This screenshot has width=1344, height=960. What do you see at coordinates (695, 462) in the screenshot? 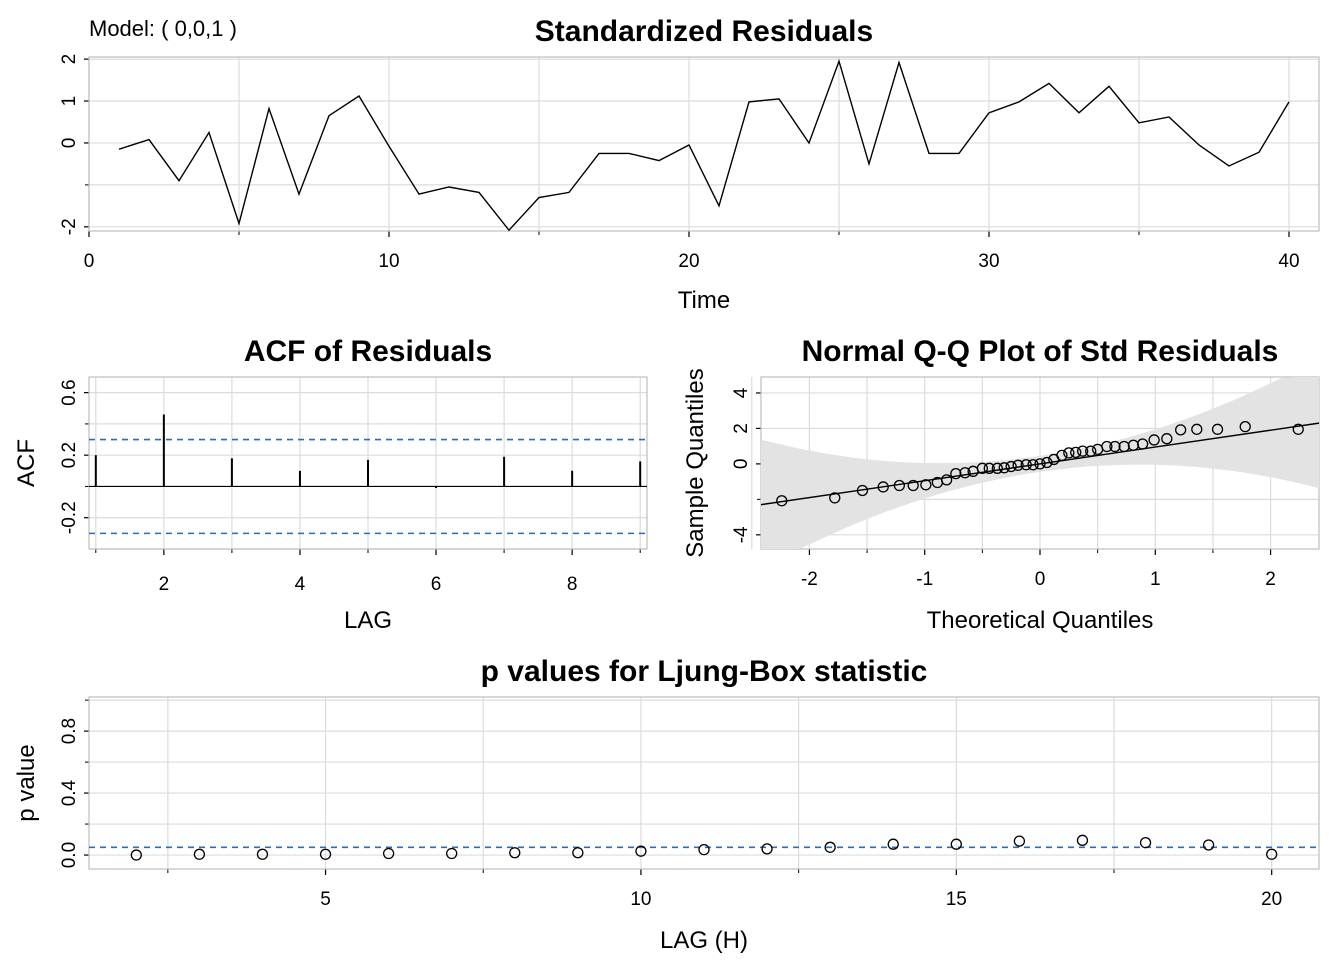
I see `qq-ylabel: Sample Quantiles` at bounding box center [695, 462].